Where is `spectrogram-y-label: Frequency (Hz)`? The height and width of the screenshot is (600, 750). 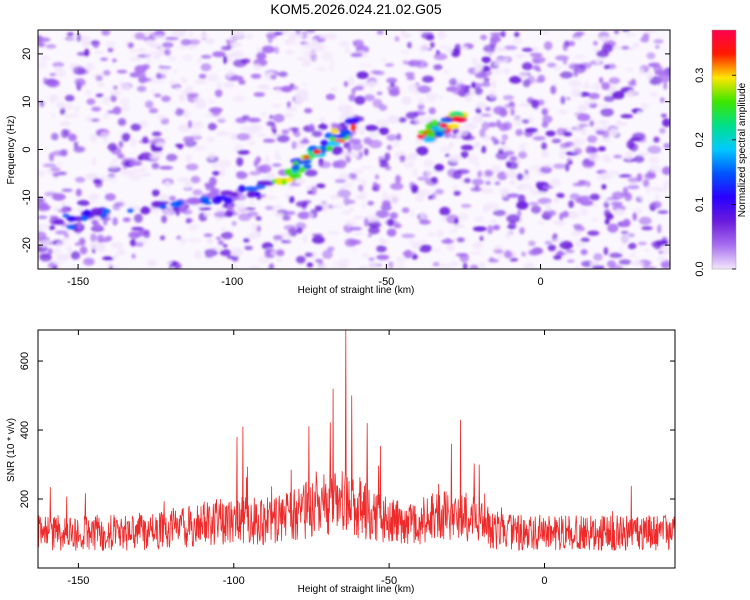 spectrogram-y-label: Frequency (Hz) is located at coordinates (11, 150).